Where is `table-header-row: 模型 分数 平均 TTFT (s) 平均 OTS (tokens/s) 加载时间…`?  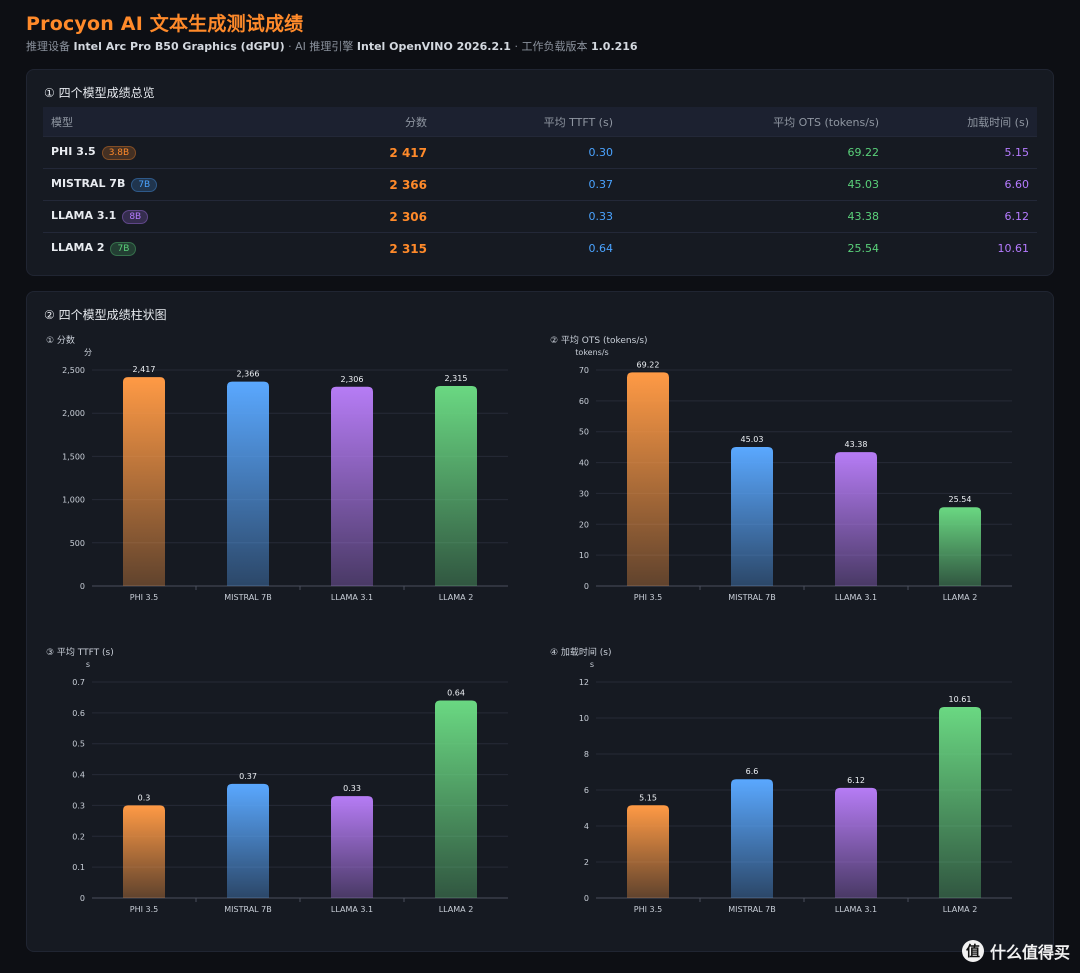 table-header-row: 模型 分数 平均 TTFT (s) 平均 OTS (tokens/s) 加载时间… is located at coordinates (540, 122).